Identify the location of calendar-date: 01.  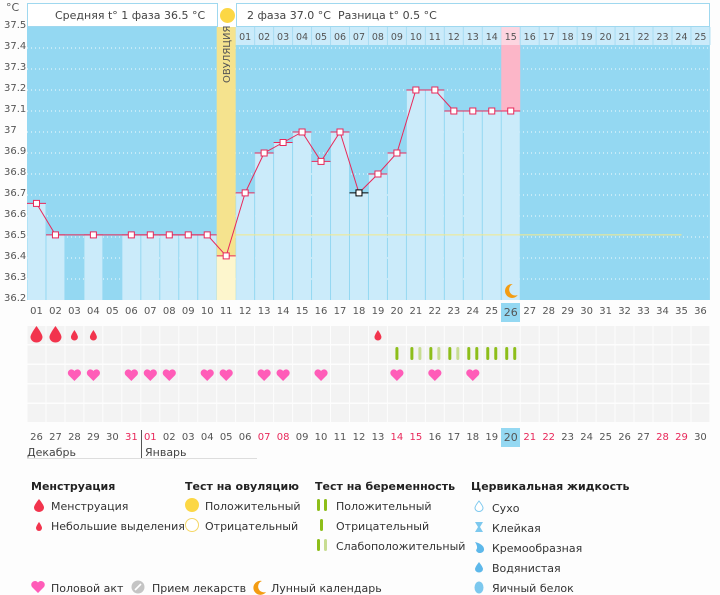
(150, 437).